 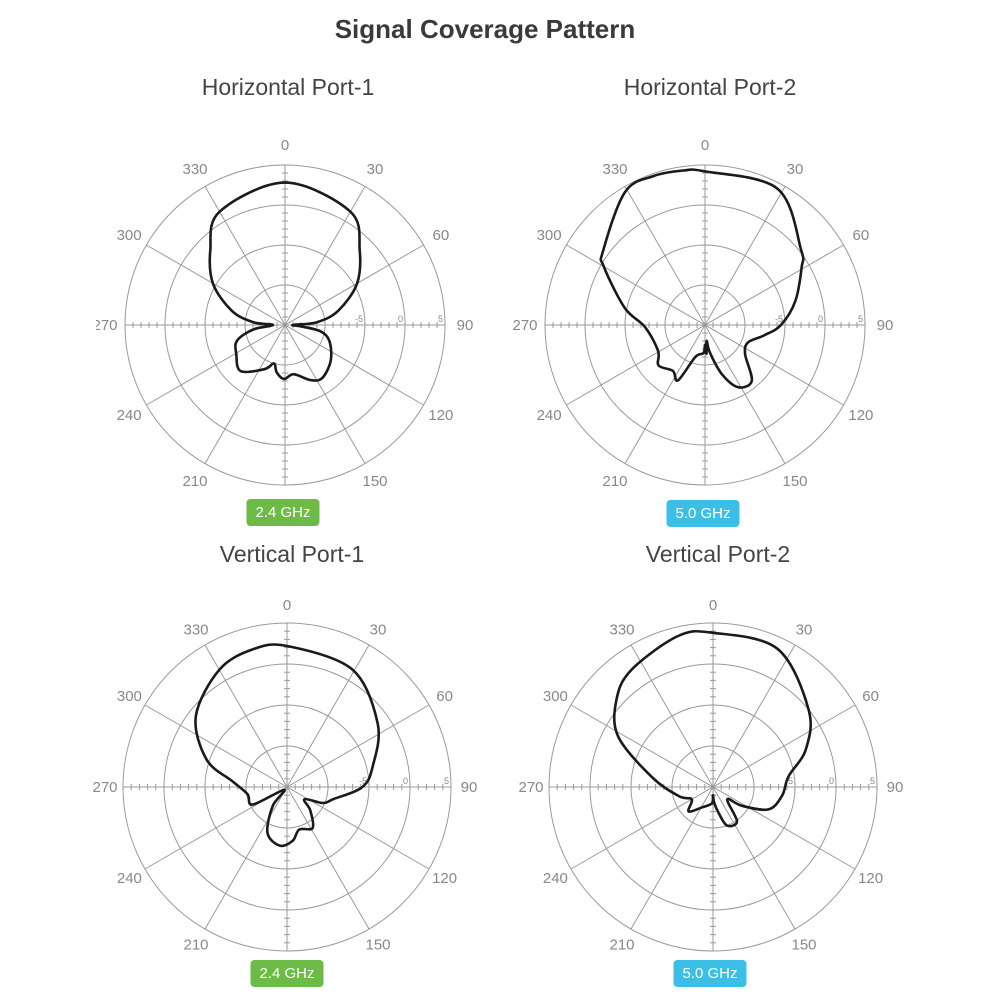 What do you see at coordinates (710, 87) in the screenshot?
I see `panel-title-horizontal-port-2: Horizontal Port-2` at bounding box center [710, 87].